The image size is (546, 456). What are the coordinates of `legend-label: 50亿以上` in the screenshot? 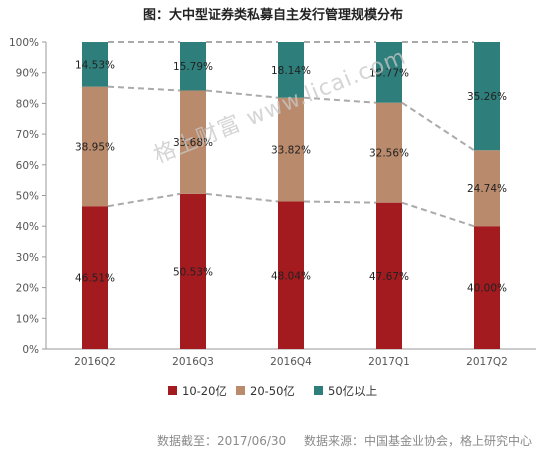 It's located at (352, 391).